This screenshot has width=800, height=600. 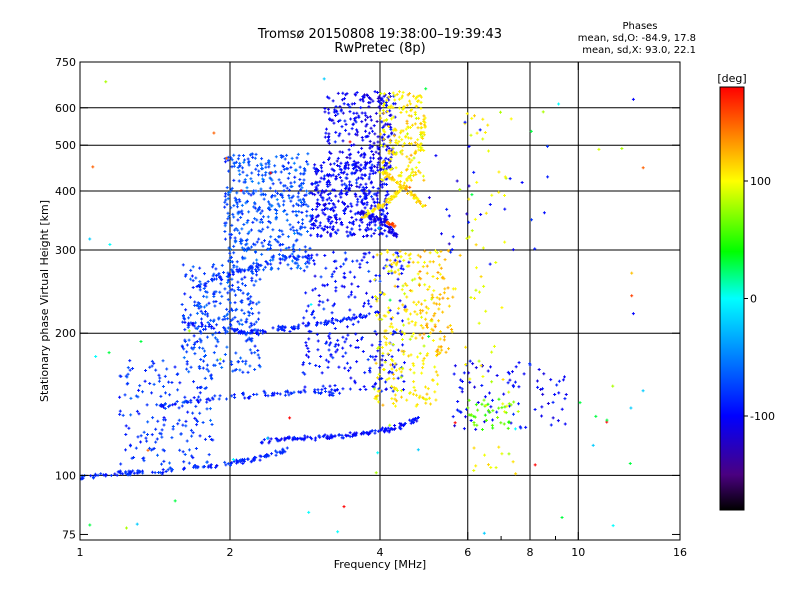 I want to click on x-tick-label: 6, so click(x=467, y=552).